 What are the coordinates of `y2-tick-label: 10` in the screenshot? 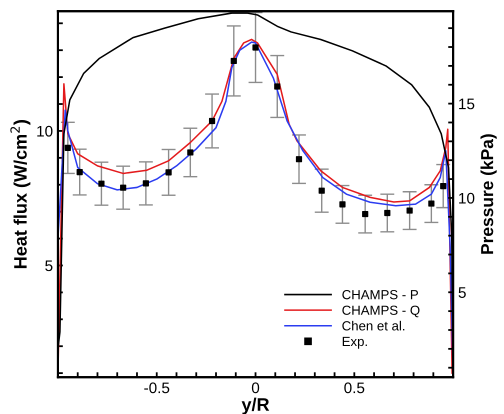 It's located at (466, 198).